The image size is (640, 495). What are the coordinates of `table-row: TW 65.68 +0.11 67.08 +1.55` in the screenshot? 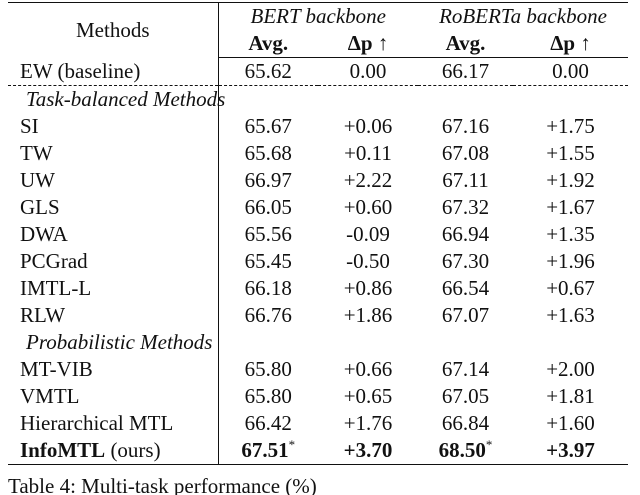 It's located at (318, 153).